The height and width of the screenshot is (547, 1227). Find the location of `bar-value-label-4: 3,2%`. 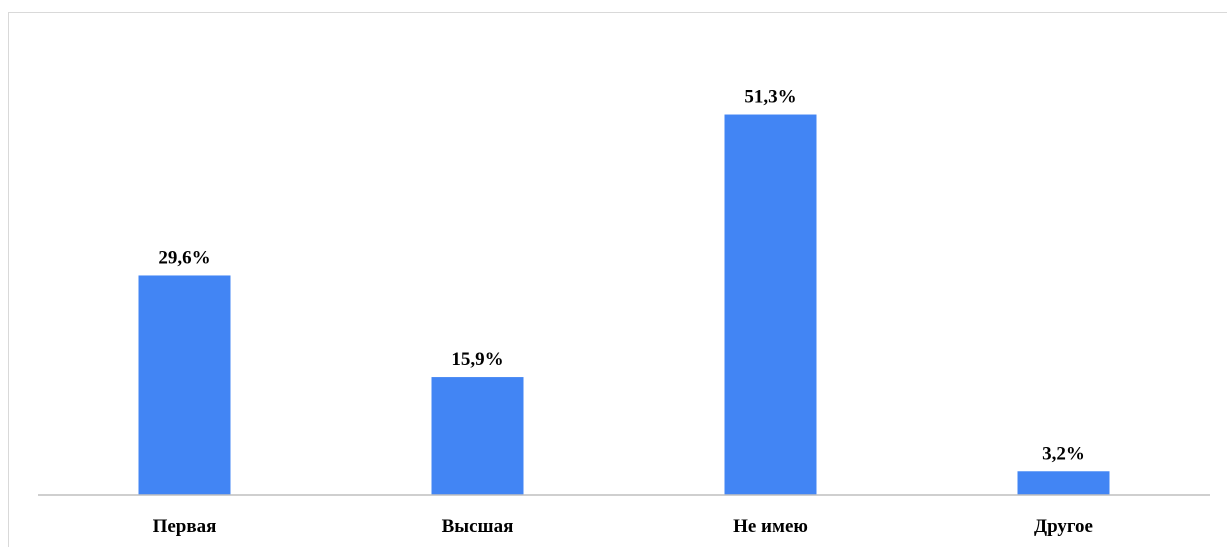

bar-value-label-4: 3,2% is located at coordinates (1063, 453).